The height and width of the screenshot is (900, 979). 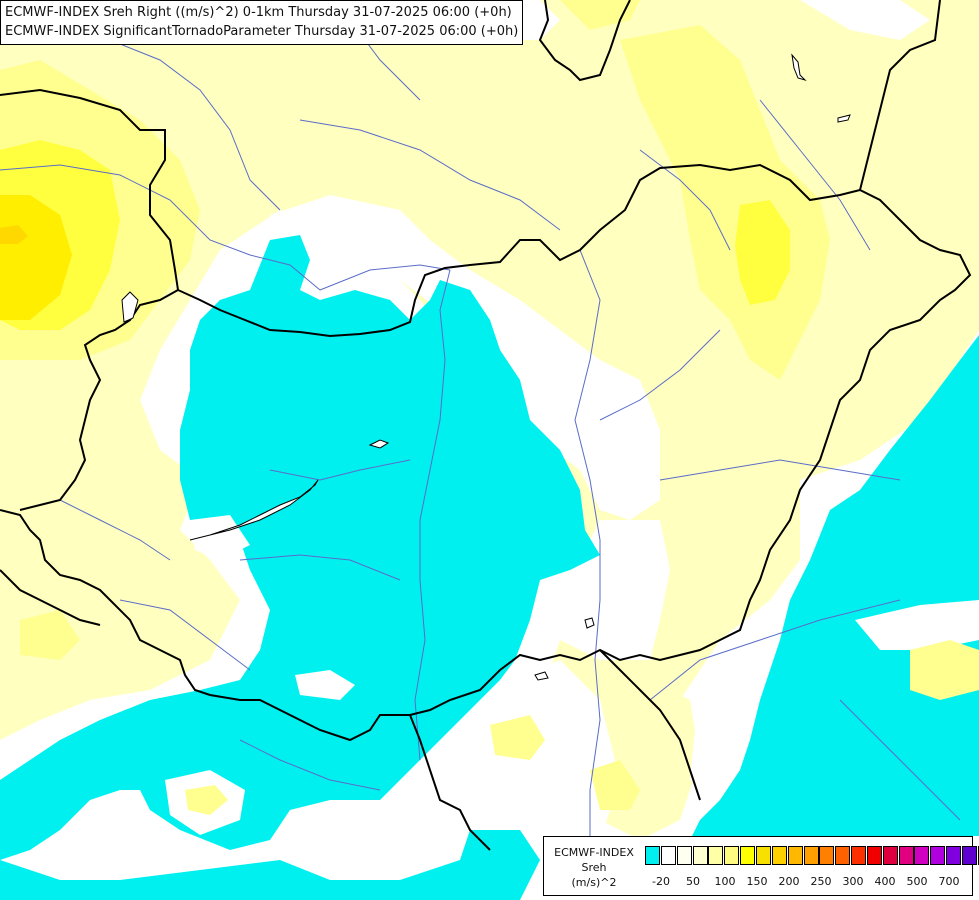 What do you see at coordinates (853, 881) in the screenshot?
I see `legend-tick-label: 300` at bounding box center [853, 881].